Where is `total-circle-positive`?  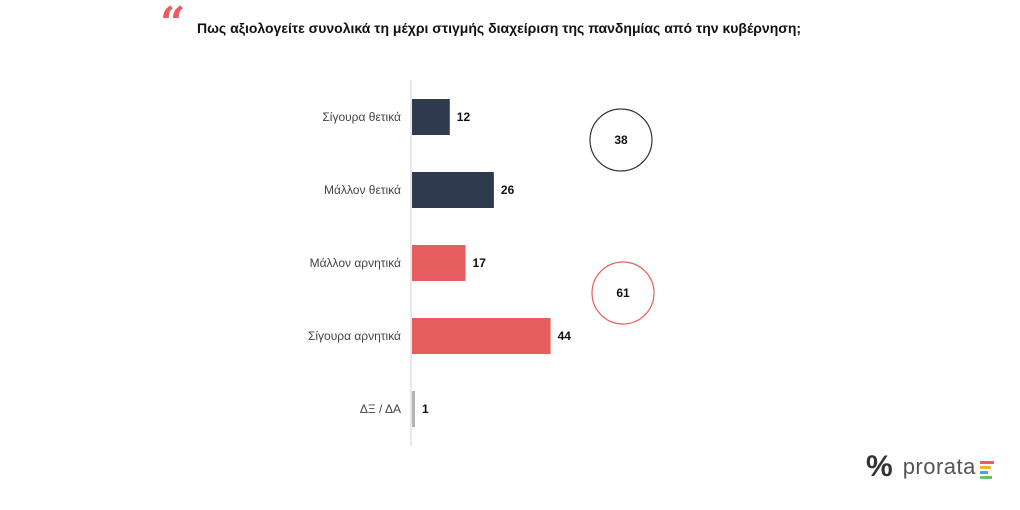
total-circle-positive is located at coordinates (621, 140).